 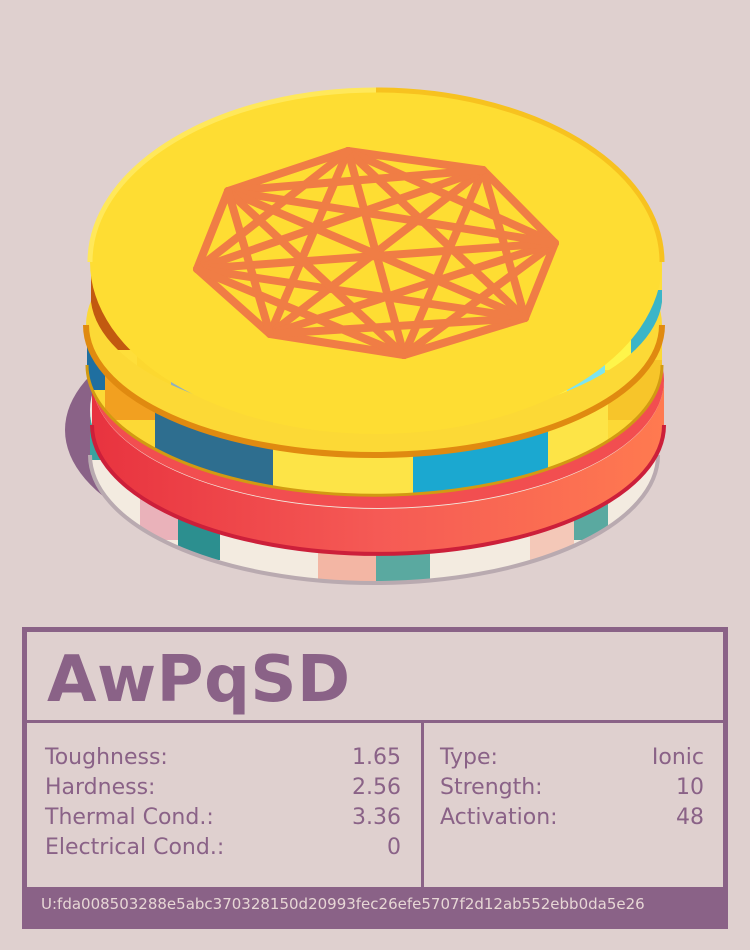 I want to click on material-name: AwPqSD, so click(x=199, y=680).